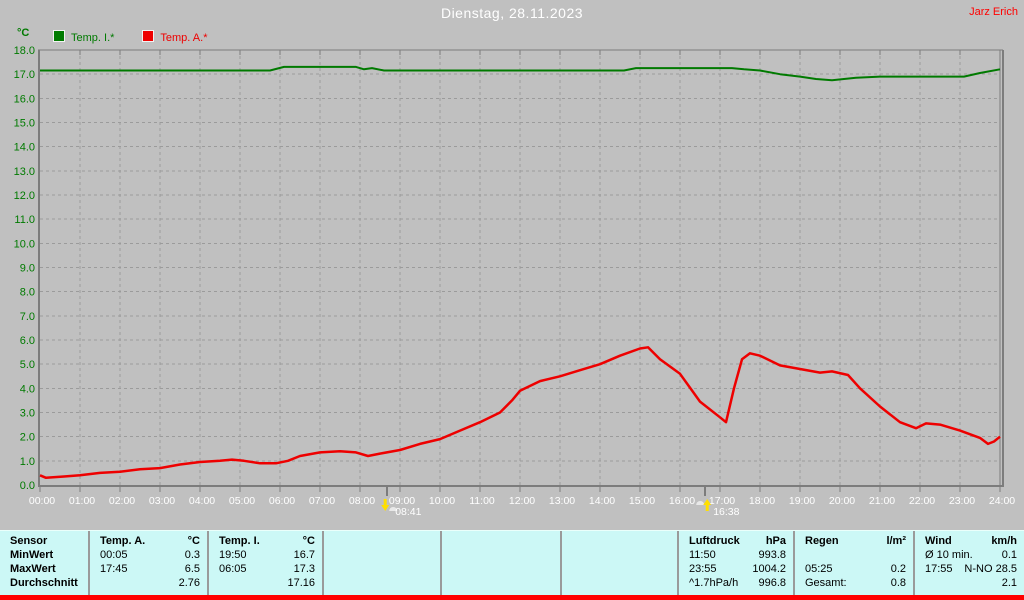 The height and width of the screenshot is (600, 1024). I want to click on svg-text: 8.0, so click(27, 293).